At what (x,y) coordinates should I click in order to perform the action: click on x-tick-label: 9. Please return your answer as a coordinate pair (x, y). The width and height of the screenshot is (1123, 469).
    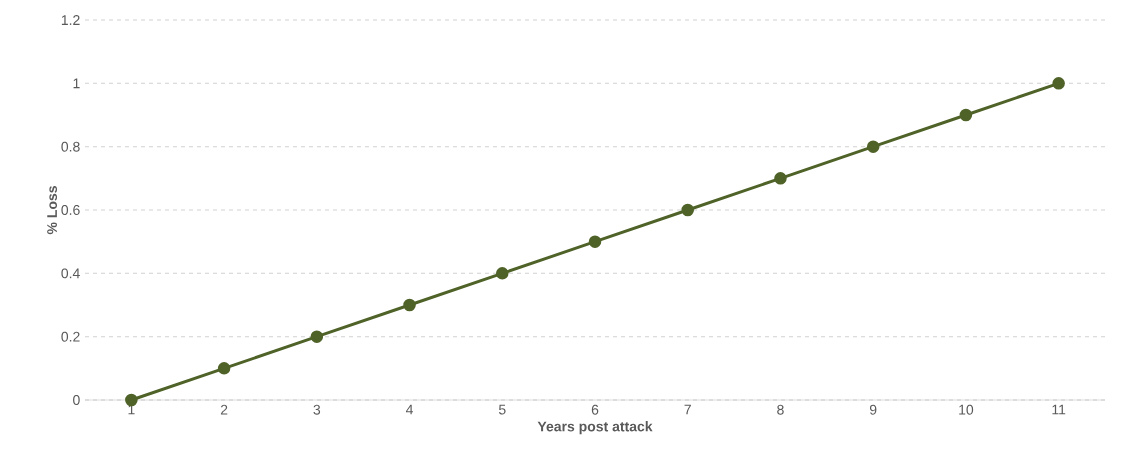
    Looking at the image, I should click on (873, 409).